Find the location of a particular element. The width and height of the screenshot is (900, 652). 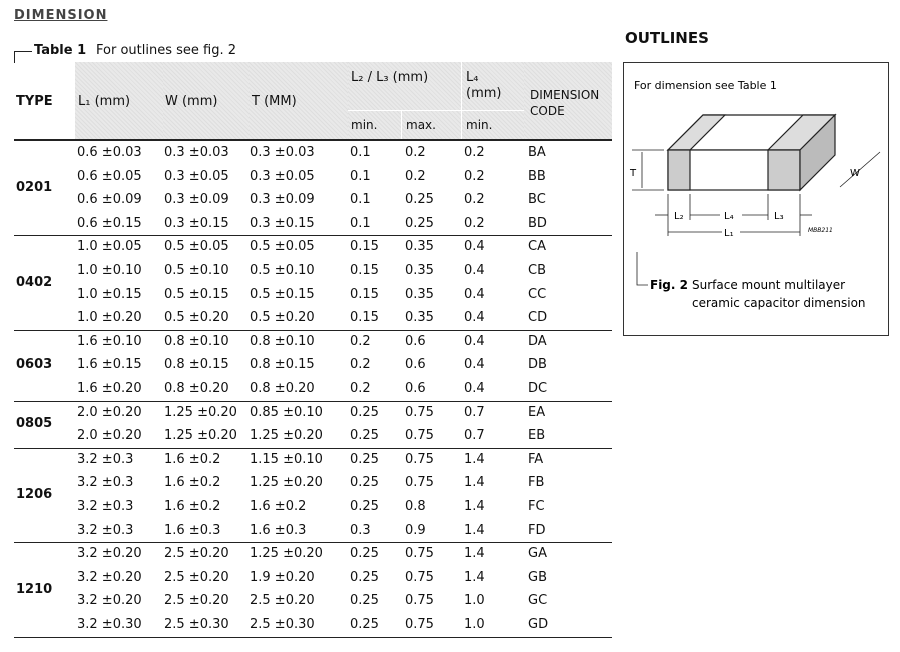

cell: 1.0 ±0.05 is located at coordinates (109, 247).